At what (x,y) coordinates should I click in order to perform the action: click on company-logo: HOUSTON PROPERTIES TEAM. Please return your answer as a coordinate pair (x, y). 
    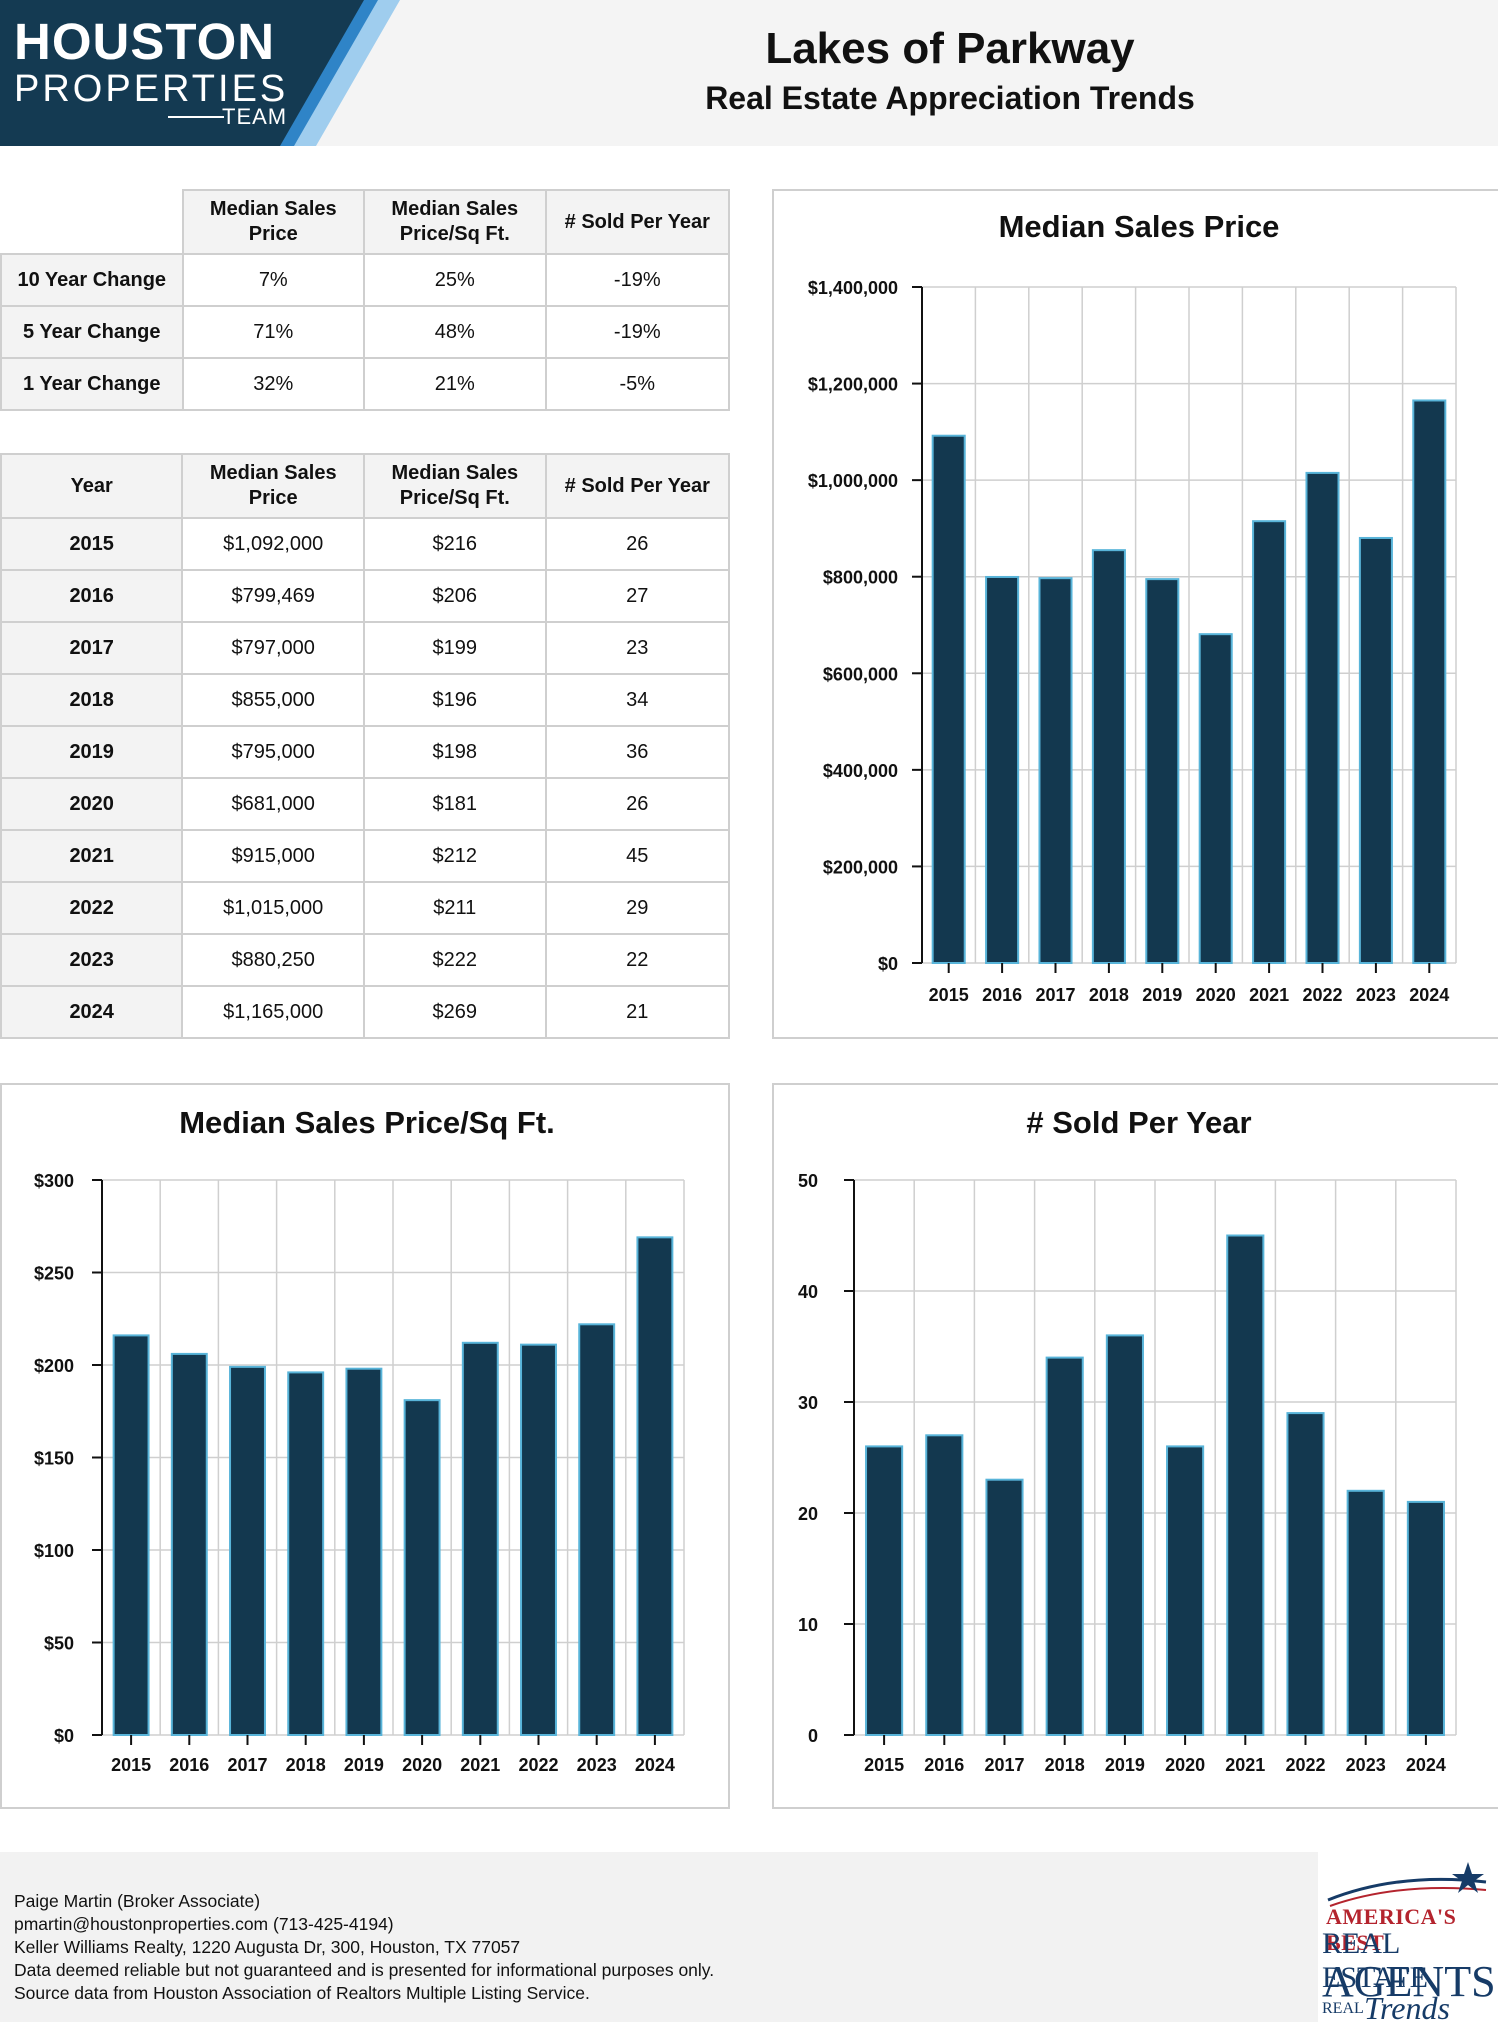
    Looking at the image, I should click on (205, 73).